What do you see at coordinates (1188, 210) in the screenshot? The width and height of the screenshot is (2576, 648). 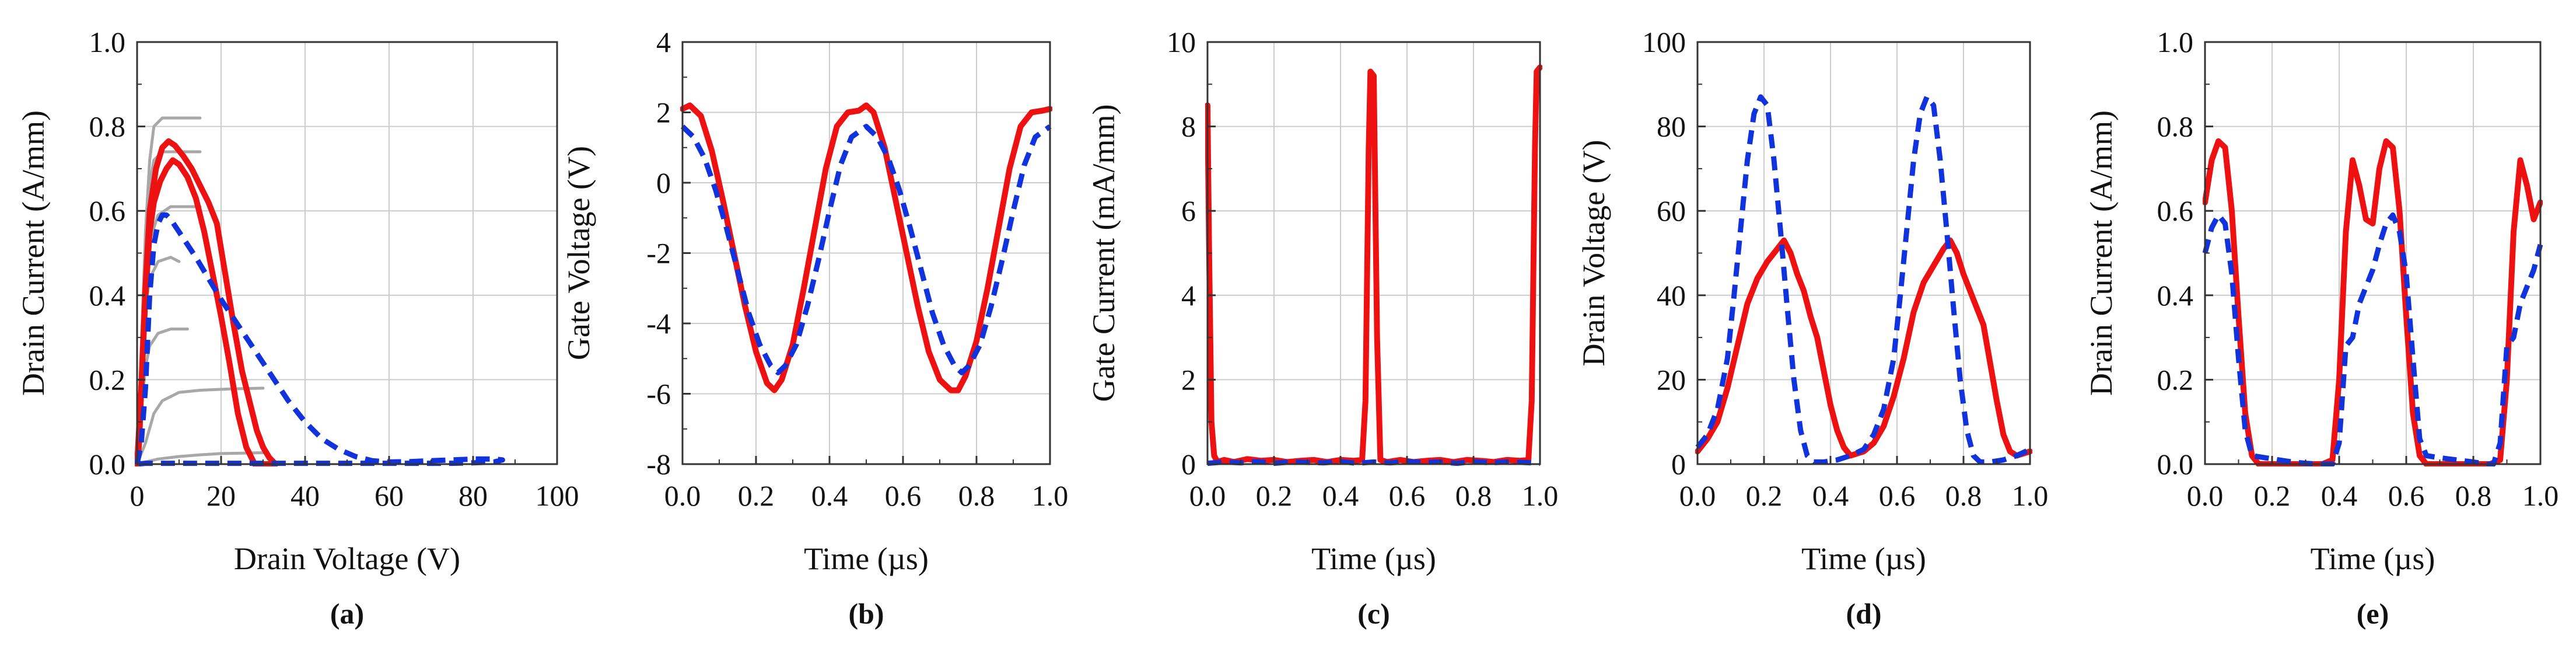 I see `y-tick-label: 6` at bounding box center [1188, 210].